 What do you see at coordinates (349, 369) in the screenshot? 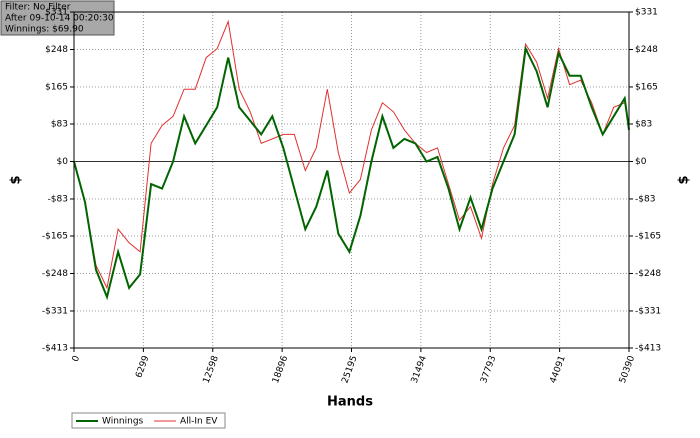
I see `x-tick-label: 25195` at bounding box center [349, 369].